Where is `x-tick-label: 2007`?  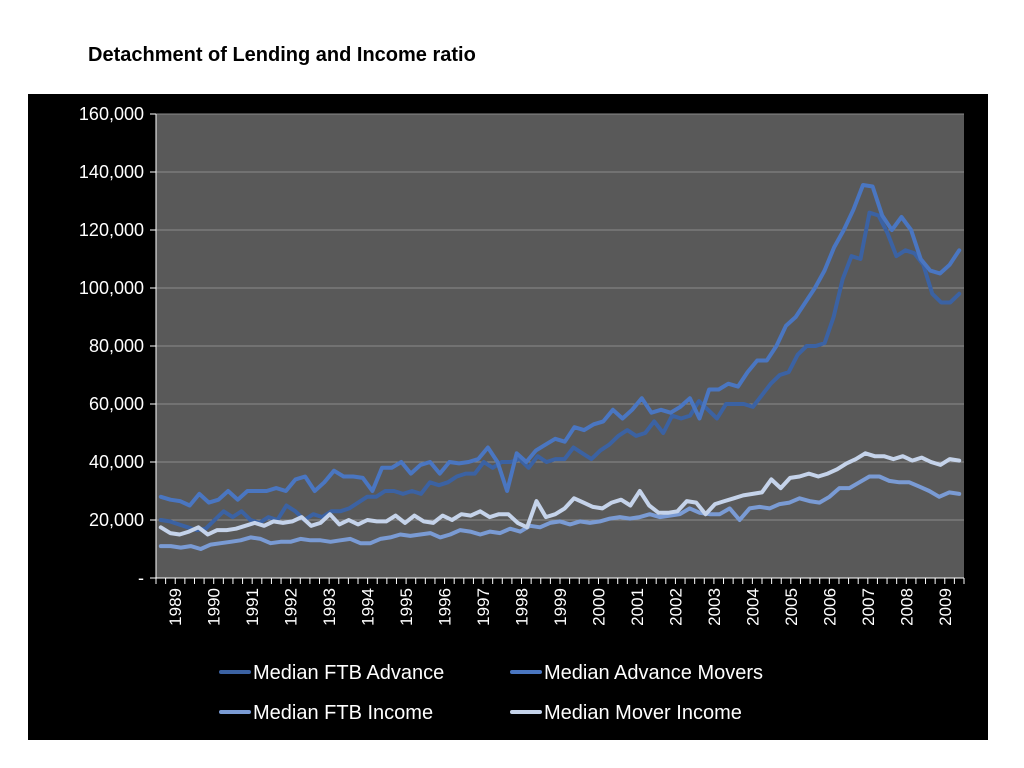
x-tick-label: 2007 is located at coordinates (868, 607).